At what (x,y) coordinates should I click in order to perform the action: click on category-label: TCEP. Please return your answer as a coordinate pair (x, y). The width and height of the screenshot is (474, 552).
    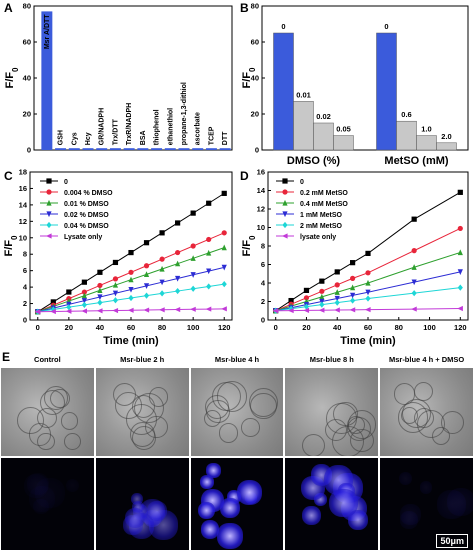
    Looking at the image, I should click on (211, 135).